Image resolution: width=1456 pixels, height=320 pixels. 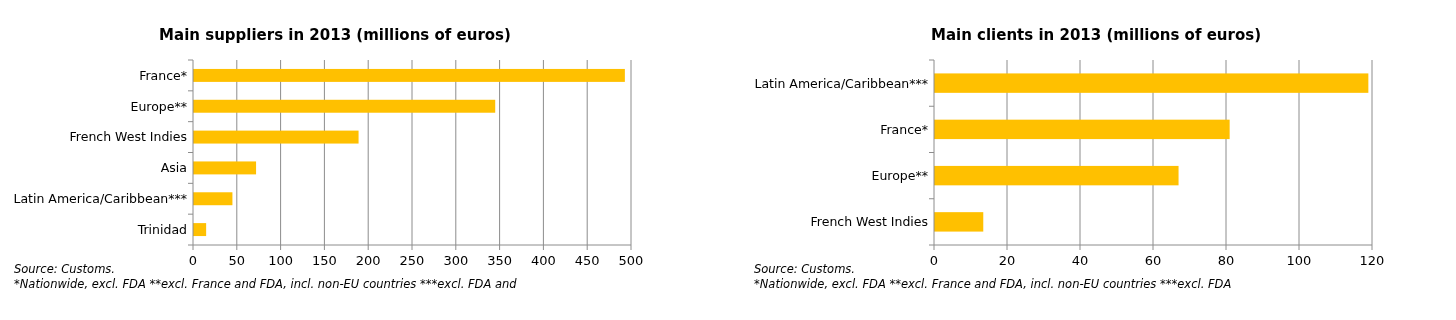 I want to click on x-tick-label: 20, so click(x=1007, y=260).